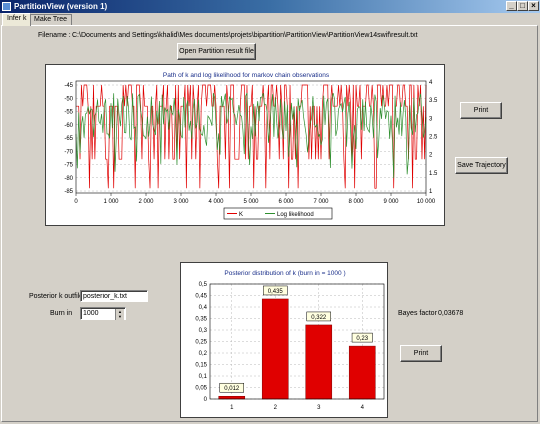 Image resolution: width=540 pixels, height=424 pixels. Describe the element at coordinates (216, 51) in the screenshot. I see `open-file-button: Open Partition result file` at that location.